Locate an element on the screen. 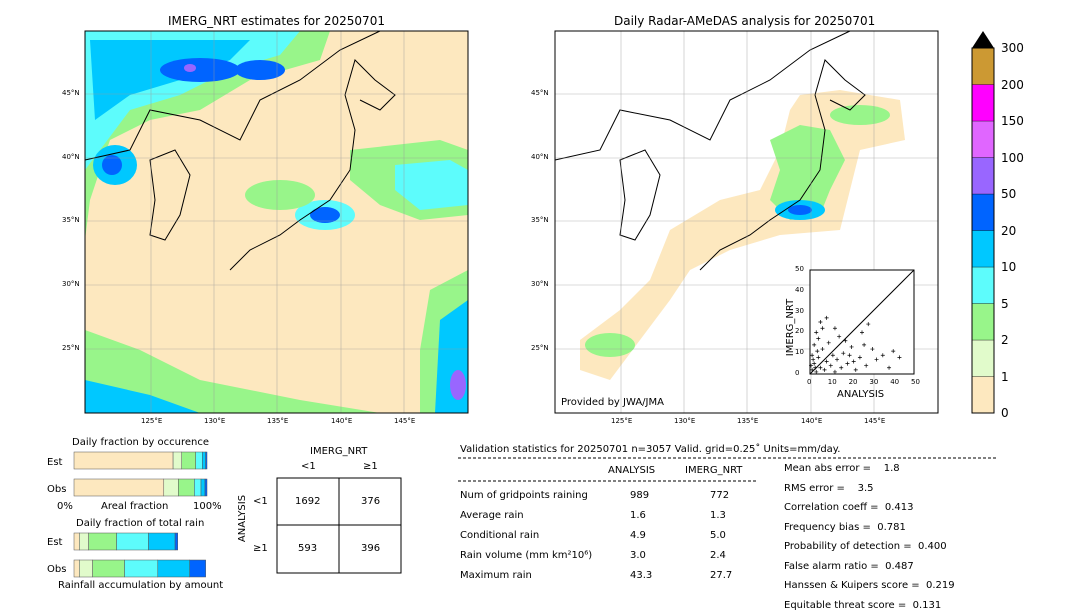  scatter-xtick: 50 is located at coordinates (915, 382).